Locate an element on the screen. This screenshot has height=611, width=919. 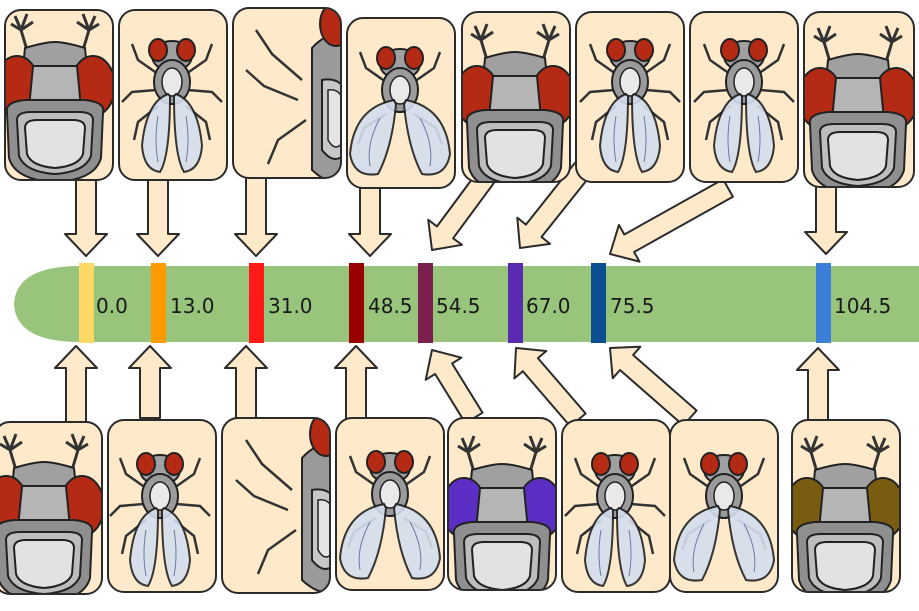
locus-position-label: 54.5 is located at coordinates (458, 306).